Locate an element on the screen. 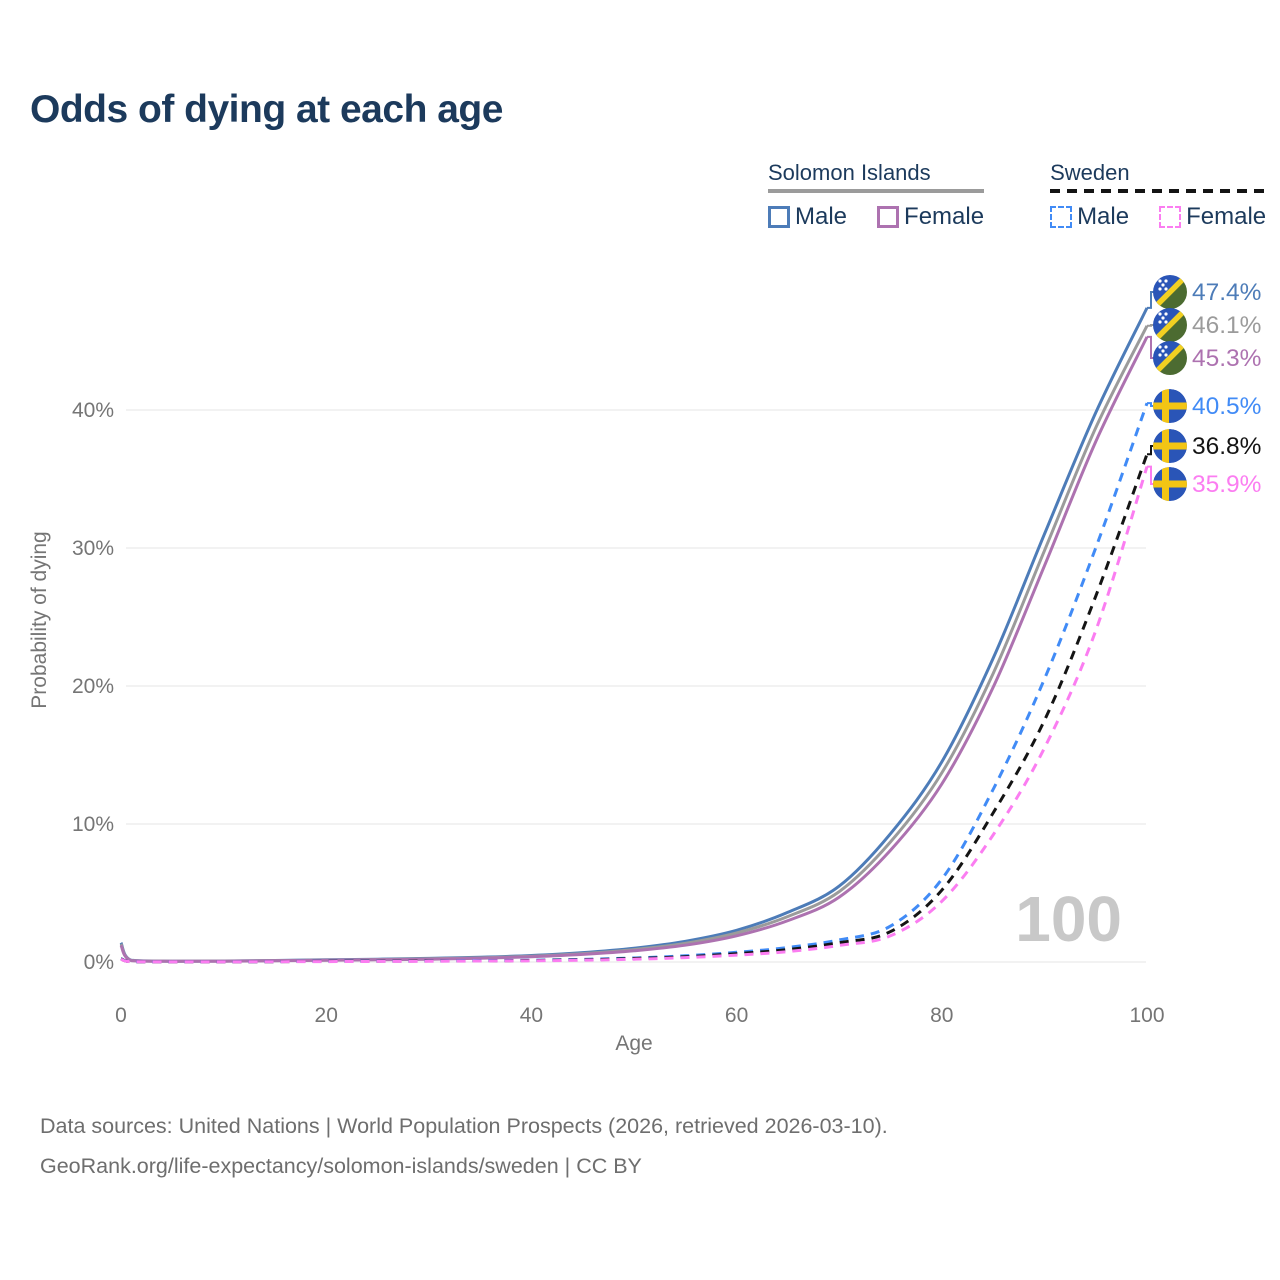 The width and height of the screenshot is (1280, 1280). legend-item-solomon-female: Female is located at coordinates (930, 217).